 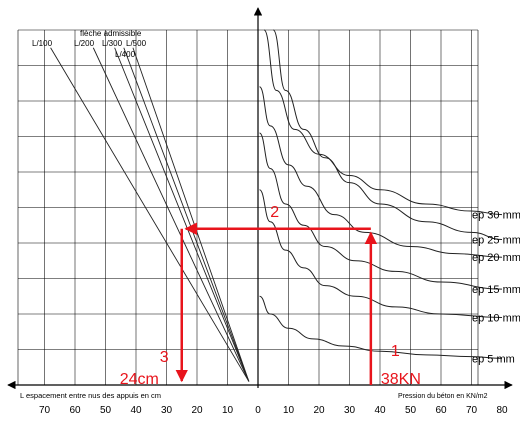 I want to click on series-line, so click(x=381, y=327).